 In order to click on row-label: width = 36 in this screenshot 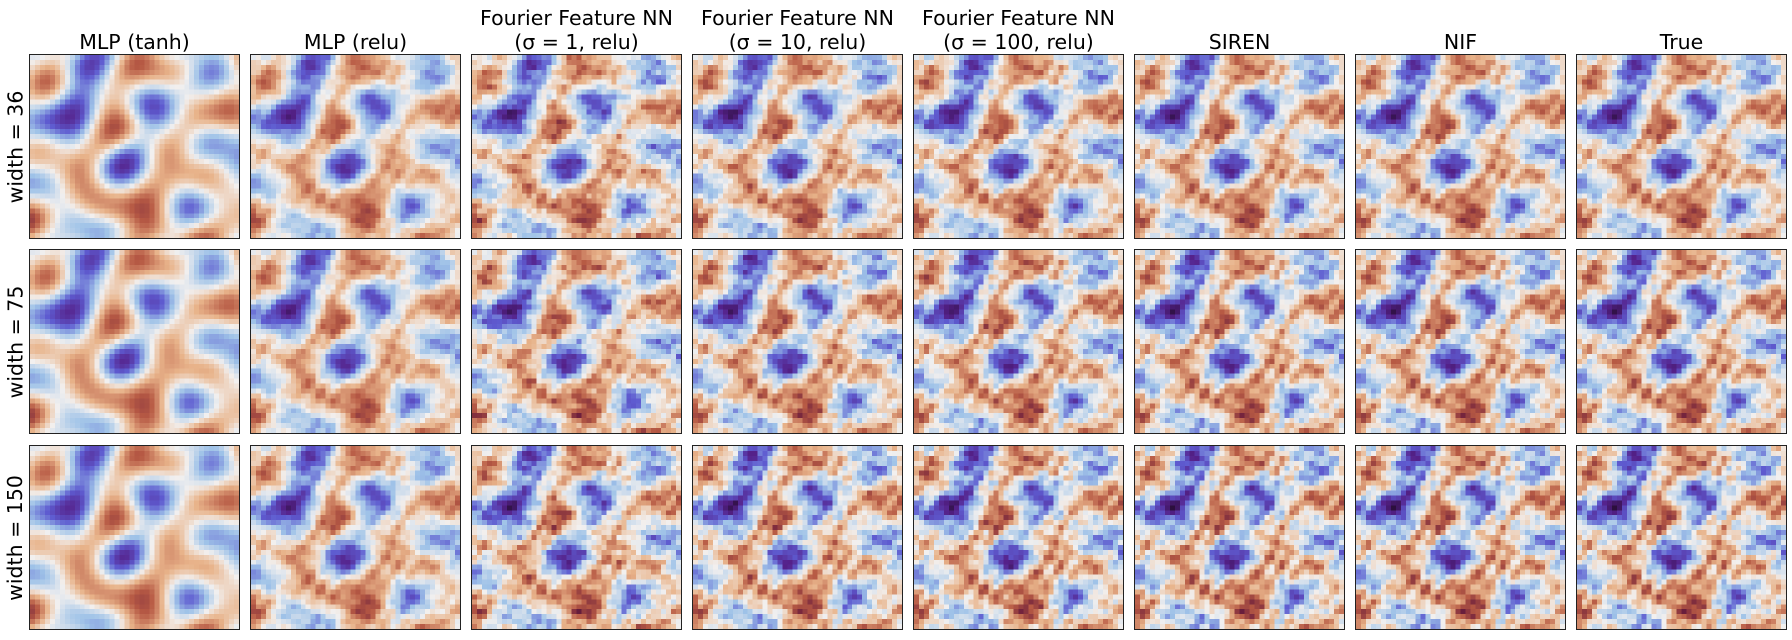, I will do `click(15, 146)`.